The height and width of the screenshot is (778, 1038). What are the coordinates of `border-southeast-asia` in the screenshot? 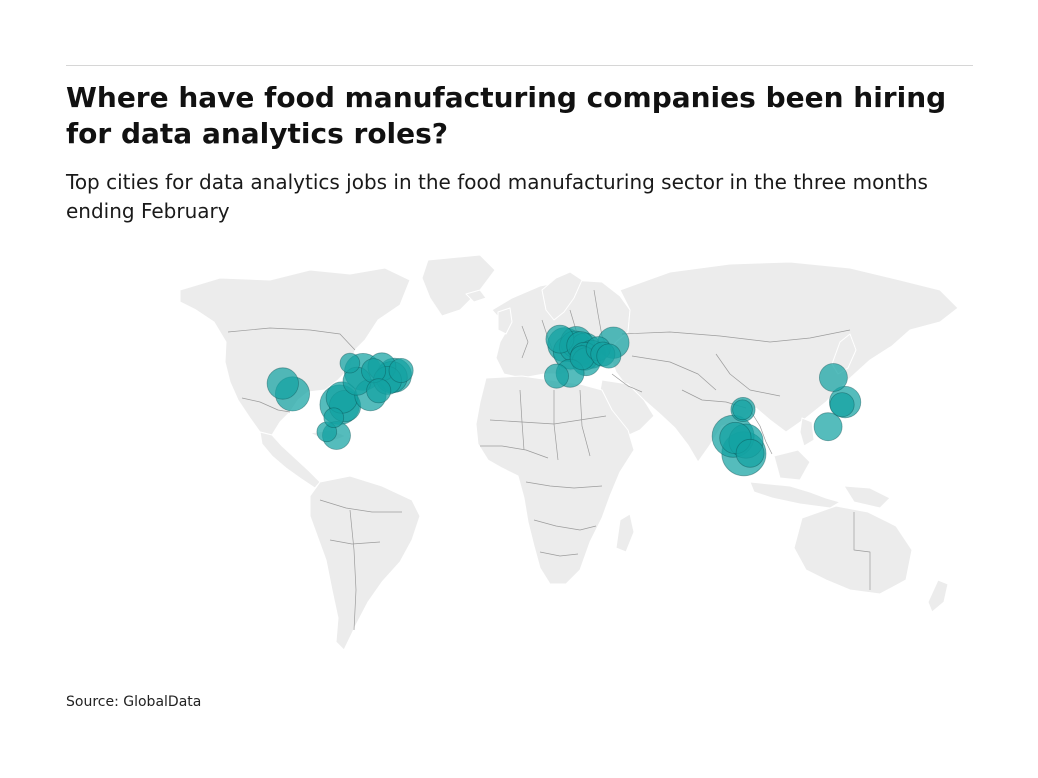 It's located at (761, 432).